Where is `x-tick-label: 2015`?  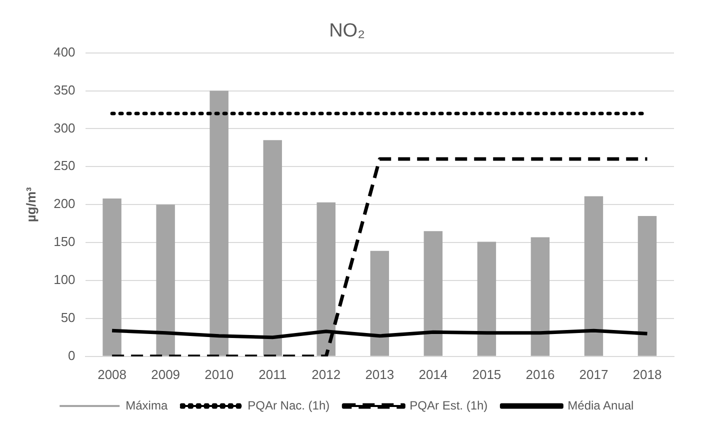
x-tick-label: 2015 is located at coordinates (487, 374).